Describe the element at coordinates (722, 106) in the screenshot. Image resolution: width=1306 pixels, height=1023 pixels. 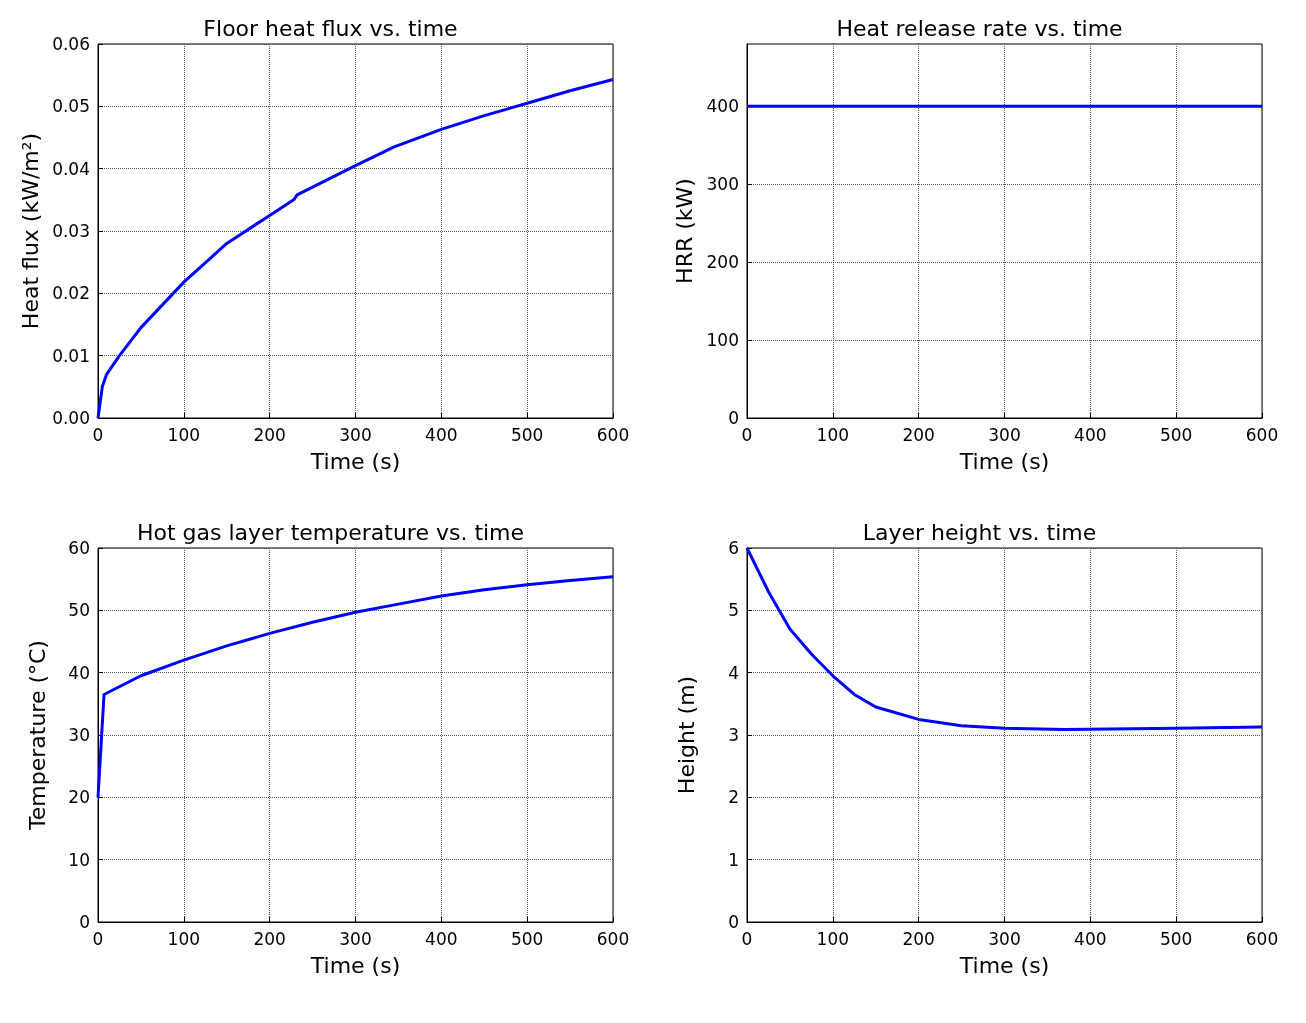
I see `y-tick-label: 400` at that location.